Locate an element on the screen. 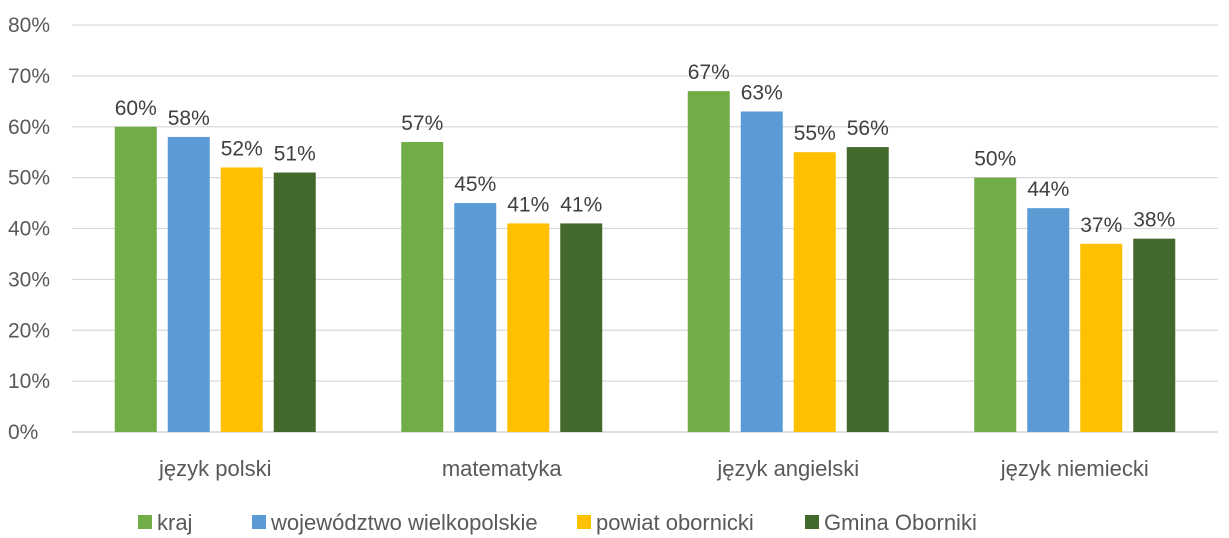 This screenshot has width=1229, height=538. legend-item: województwo wielkopolskie is located at coordinates (395, 522).